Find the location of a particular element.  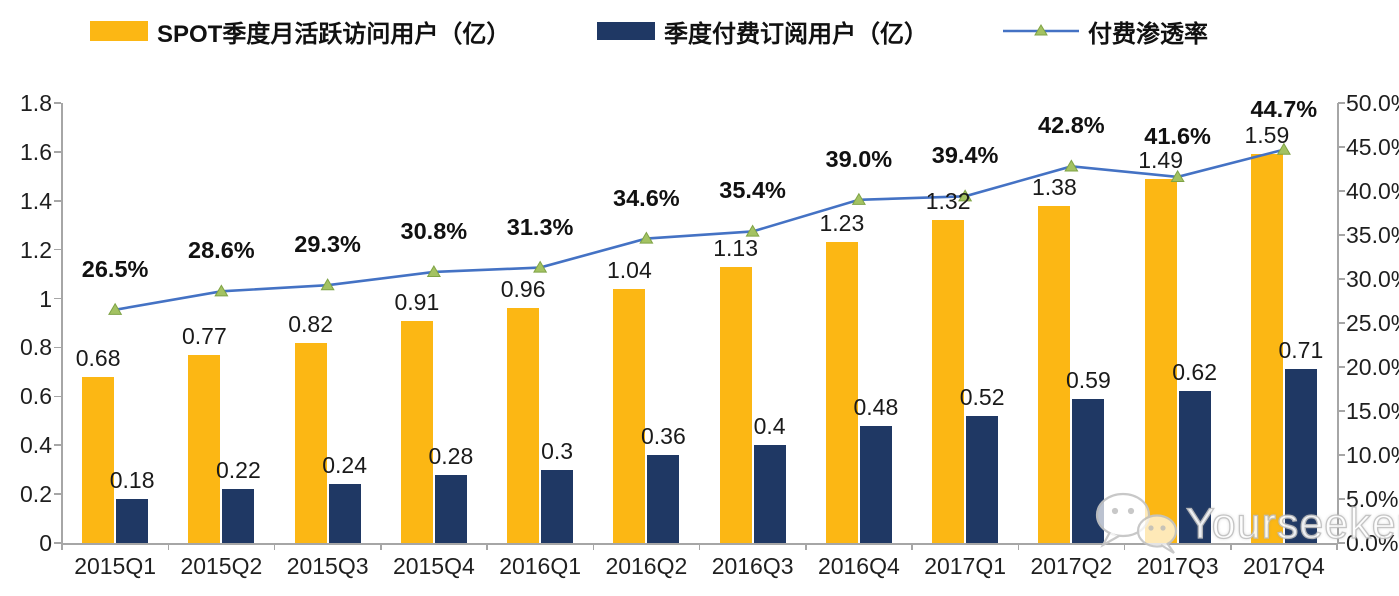

y-axis-tick-label-left: 1.4 is located at coordinates (36, 200).